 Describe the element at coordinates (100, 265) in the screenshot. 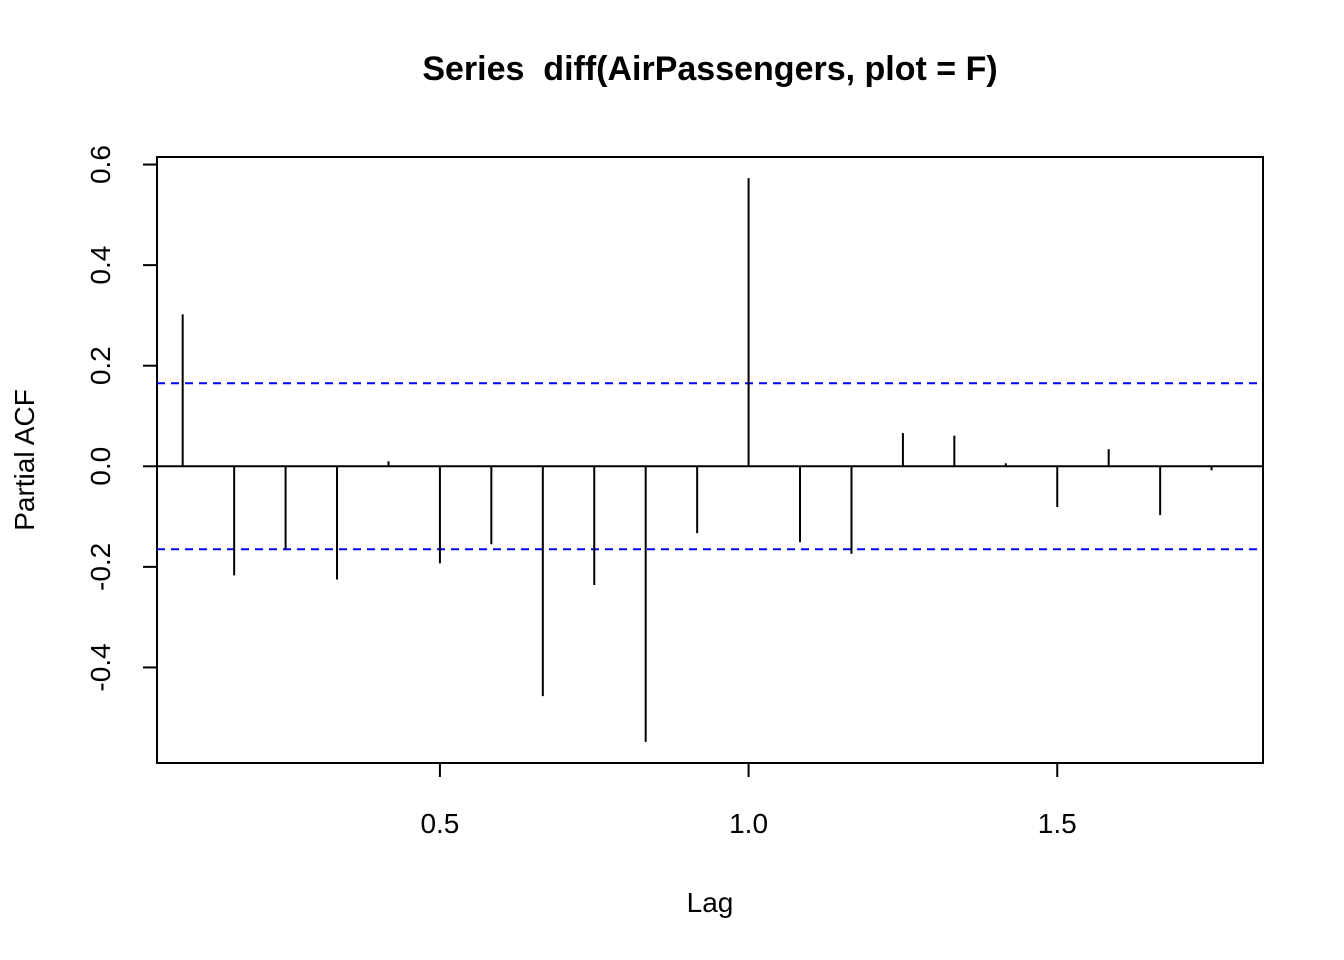

I see `y-tick-label: 0.4` at that location.